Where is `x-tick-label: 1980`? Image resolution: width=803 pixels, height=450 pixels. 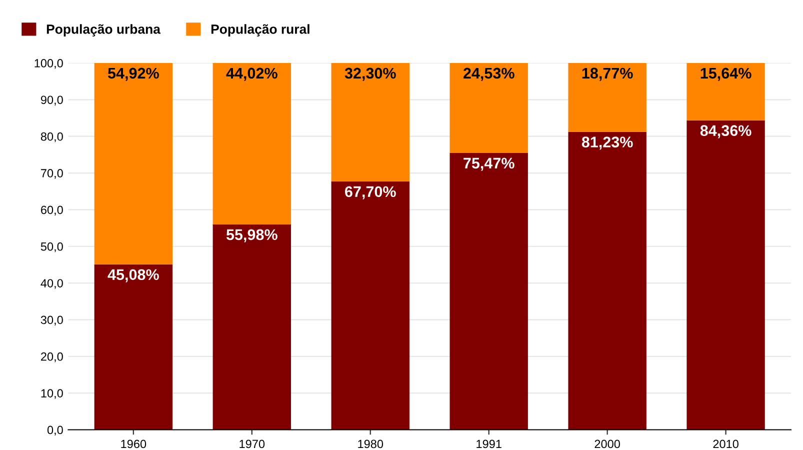
x-tick-label: 1980 is located at coordinates (371, 444).